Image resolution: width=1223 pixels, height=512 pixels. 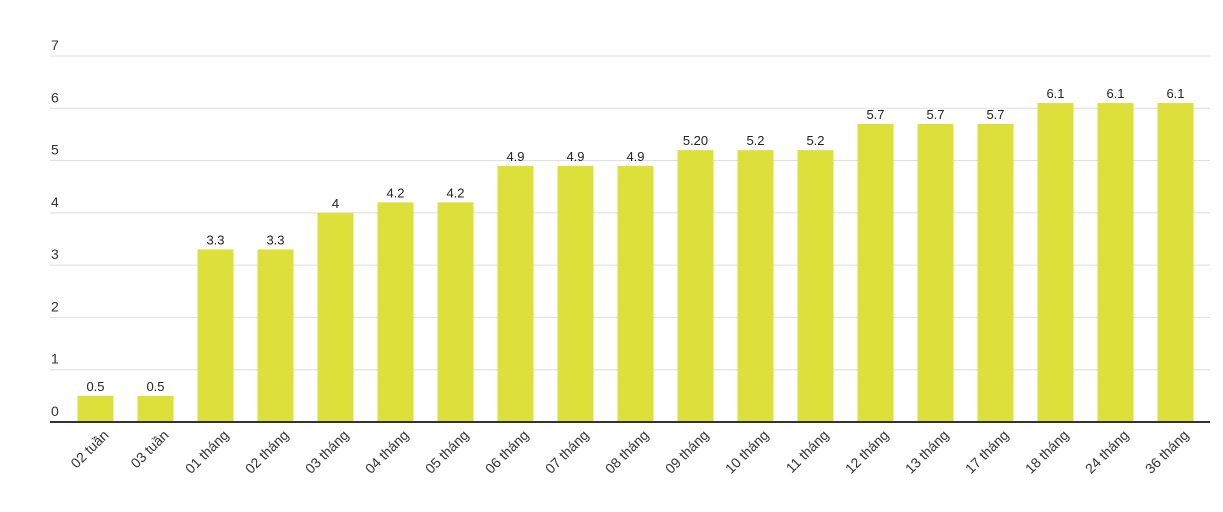 What do you see at coordinates (55, 411) in the screenshot?
I see `y-tick-label: 0` at bounding box center [55, 411].